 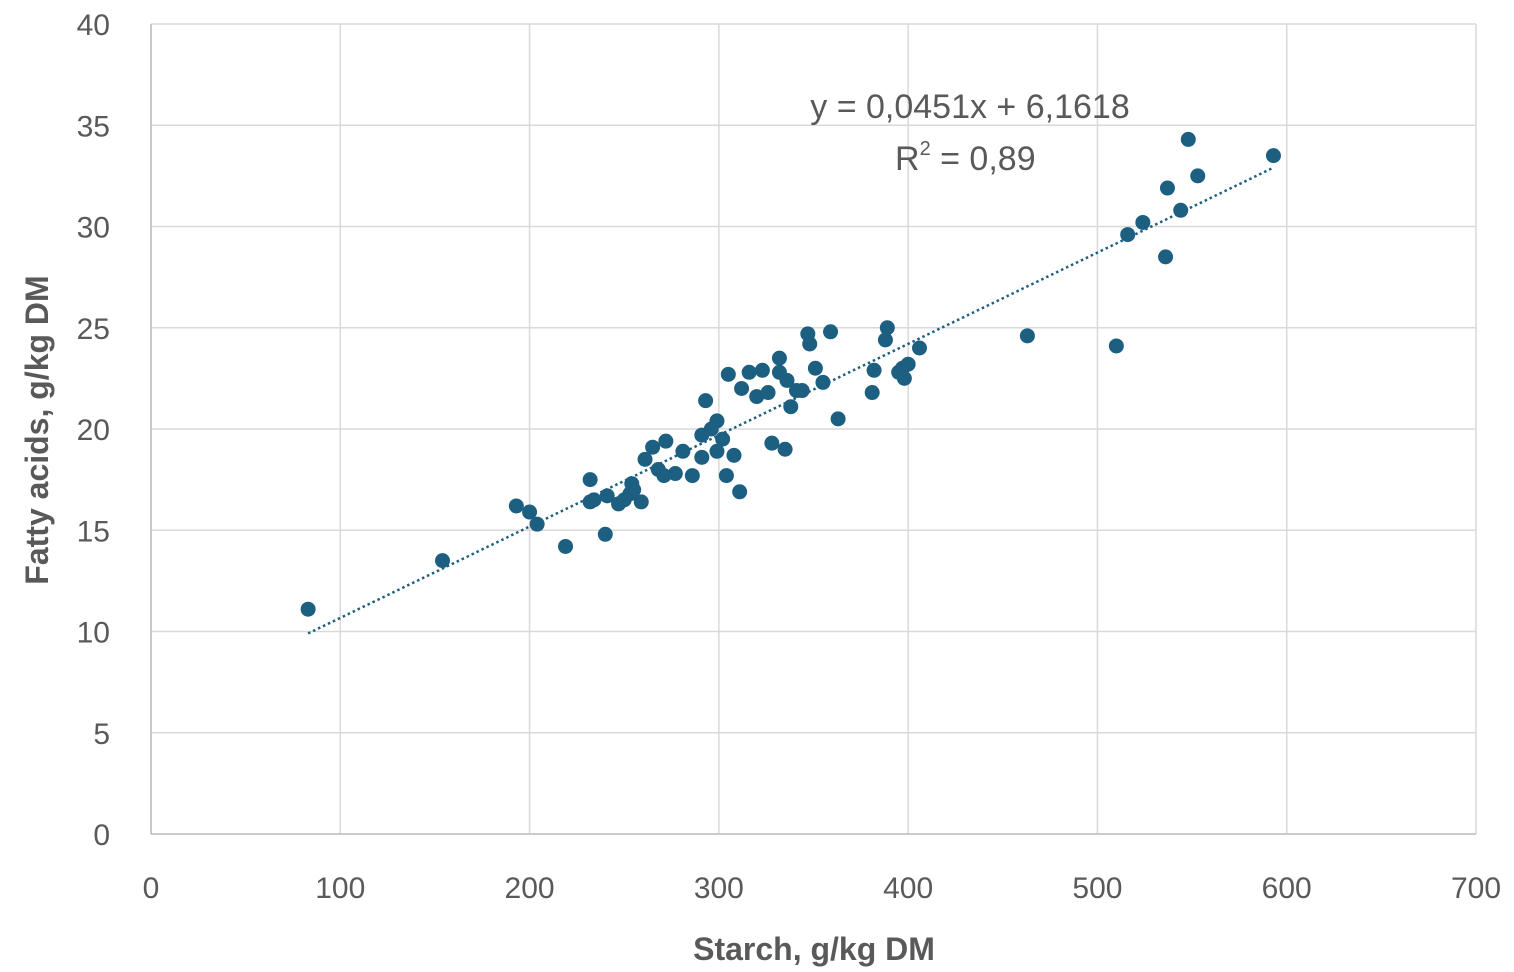 What do you see at coordinates (93, 633) in the screenshot?
I see `y-tick-label: 10` at bounding box center [93, 633].